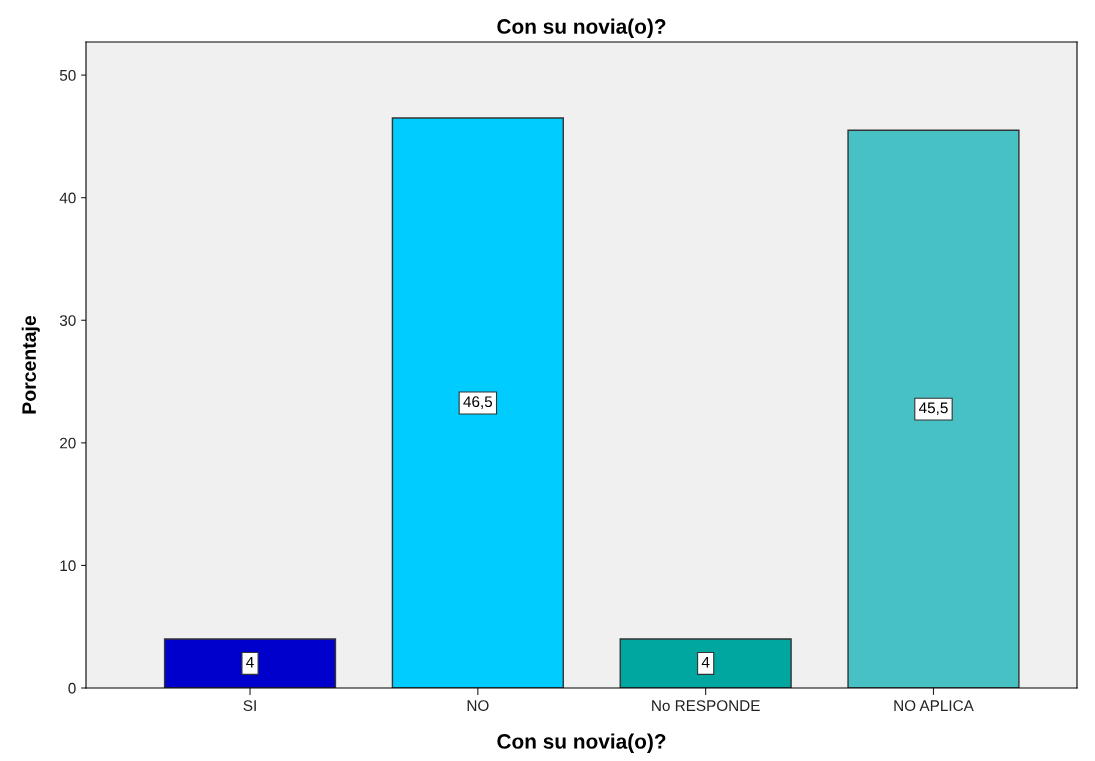  What do you see at coordinates (581, 28) in the screenshot?
I see `chart-title: Con su novia(o)?` at bounding box center [581, 28].